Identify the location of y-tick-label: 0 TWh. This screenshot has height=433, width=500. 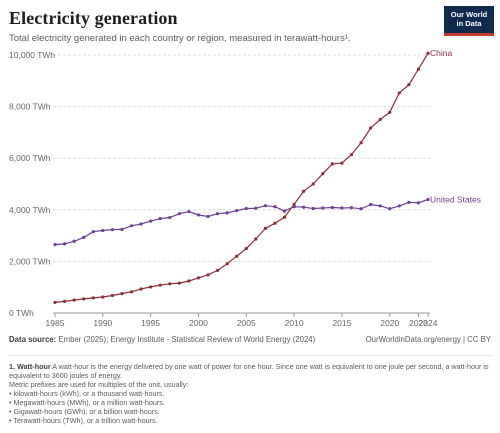
(21, 313).